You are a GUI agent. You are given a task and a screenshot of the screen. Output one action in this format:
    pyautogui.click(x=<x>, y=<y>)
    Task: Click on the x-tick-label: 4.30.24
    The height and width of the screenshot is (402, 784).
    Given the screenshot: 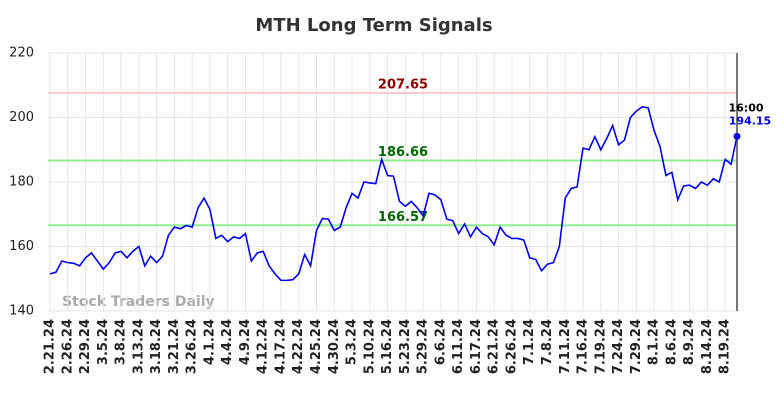 What is the action you would take?
    pyautogui.click(x=334, y=346)
    